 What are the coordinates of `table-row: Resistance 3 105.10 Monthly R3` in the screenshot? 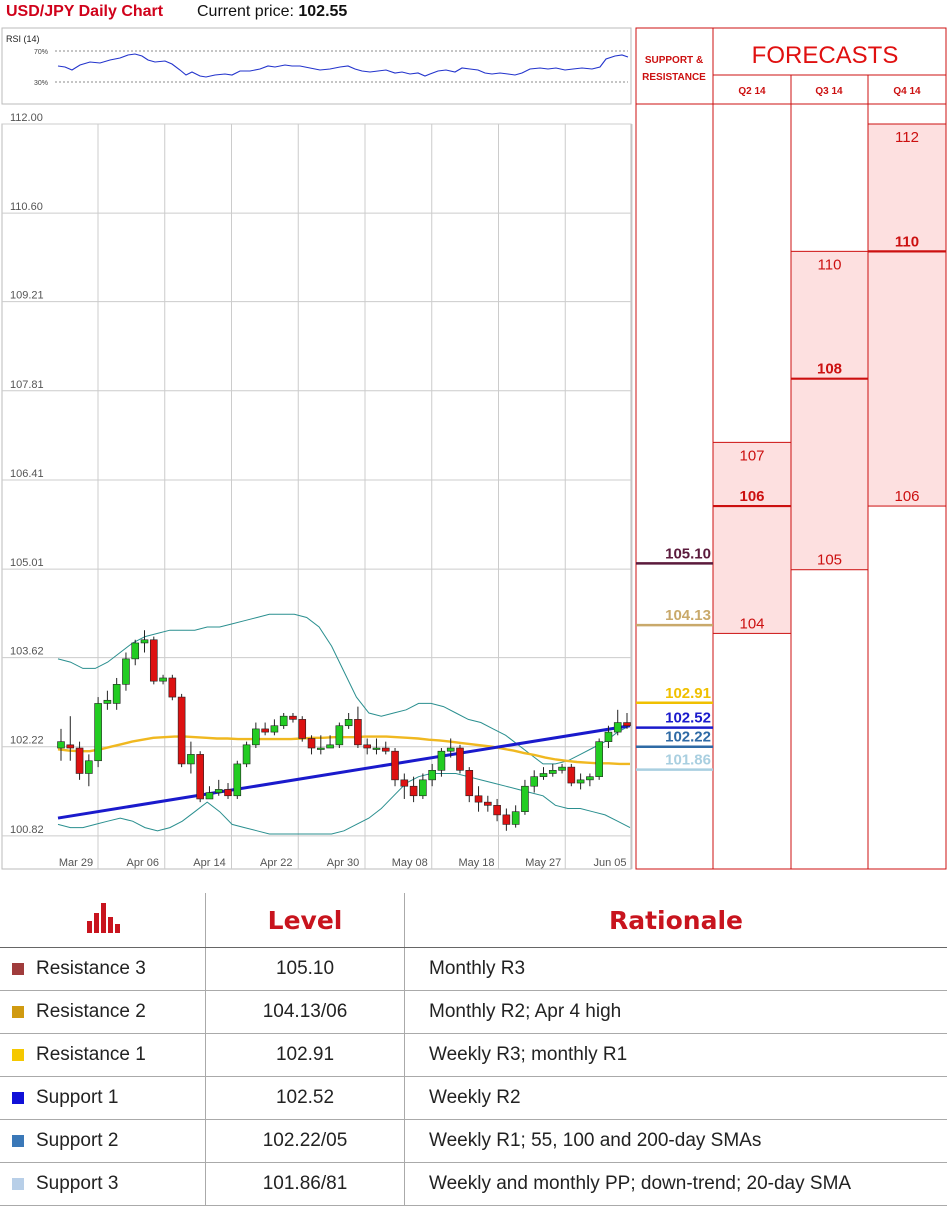 It's located at (473, 969).